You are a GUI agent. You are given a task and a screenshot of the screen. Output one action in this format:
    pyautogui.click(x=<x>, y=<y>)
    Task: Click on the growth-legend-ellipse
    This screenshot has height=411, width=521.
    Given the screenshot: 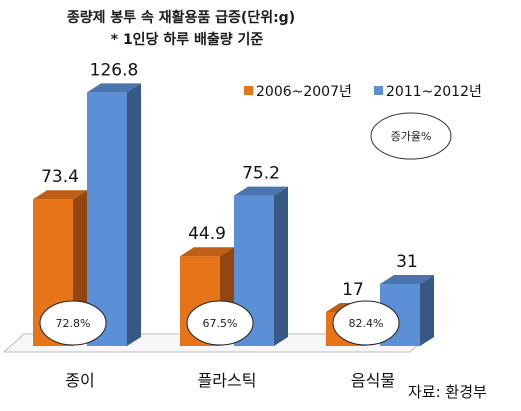 What is the action you would take?
    pyautogui.click(x=411, y=136)
    